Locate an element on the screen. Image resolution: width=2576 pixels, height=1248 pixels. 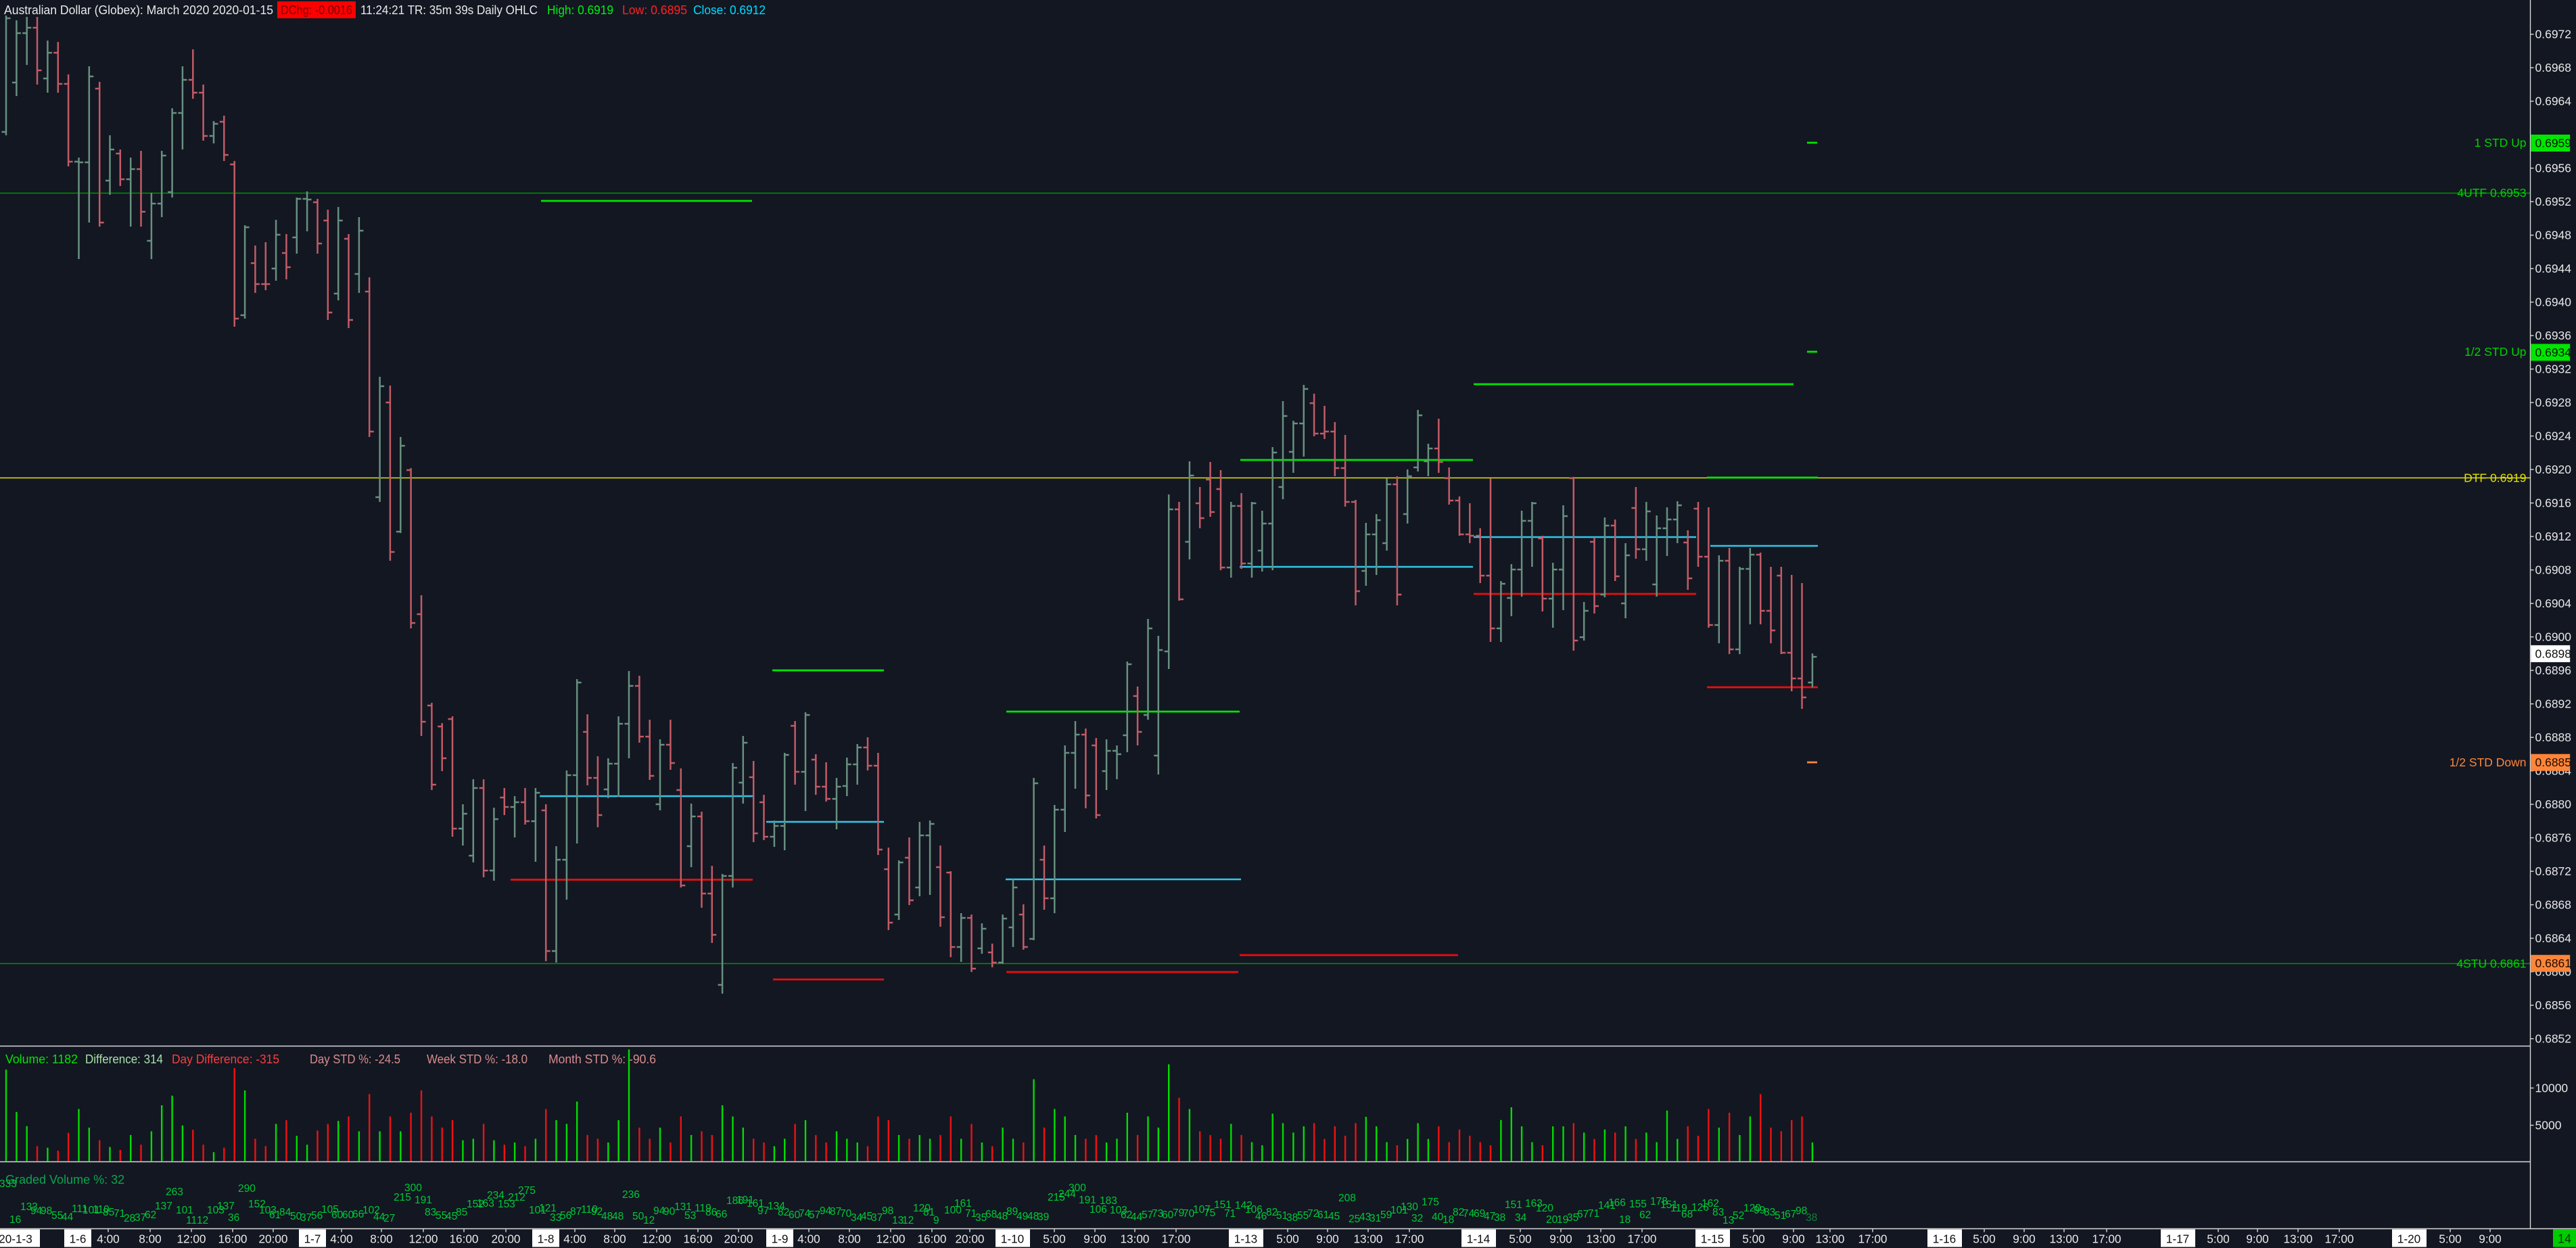
svg-text: 9:00 is located at coordinates (2257, 1239).